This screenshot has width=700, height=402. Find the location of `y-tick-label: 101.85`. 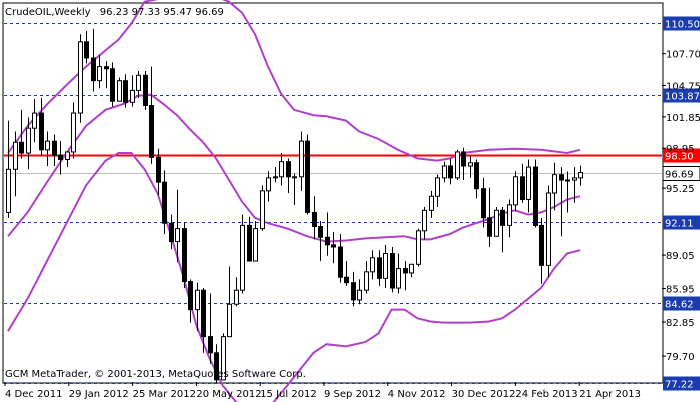

y-tick-label: 101.85 is located at coordinates (683, 118).